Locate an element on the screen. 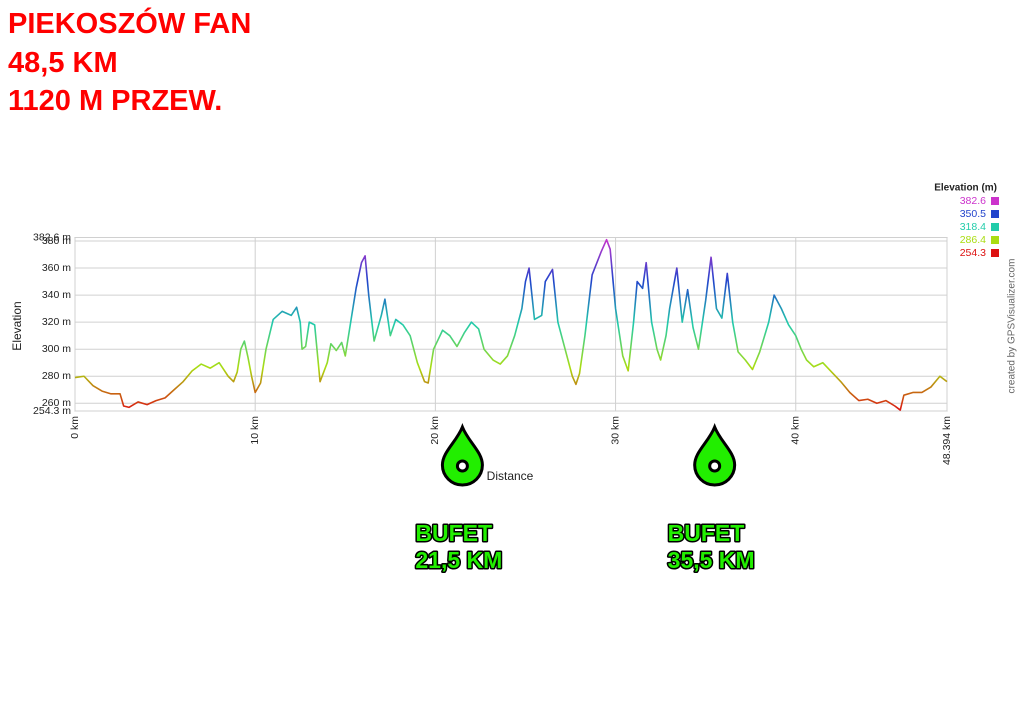  legend-label: 318.4 is located at coordinates (973, 227).